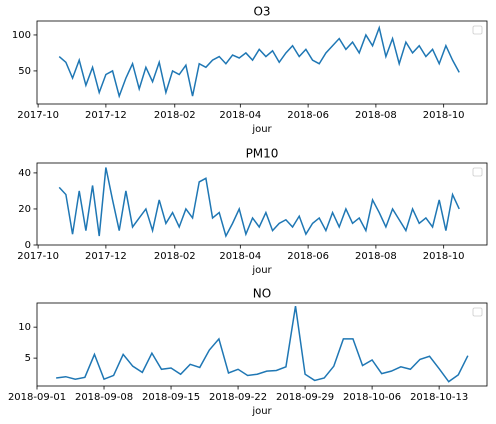  What do you see at coordinates (24, 327) in the screenshot?
I see `y-tick-label: 10` at bounding box center [24, 327].